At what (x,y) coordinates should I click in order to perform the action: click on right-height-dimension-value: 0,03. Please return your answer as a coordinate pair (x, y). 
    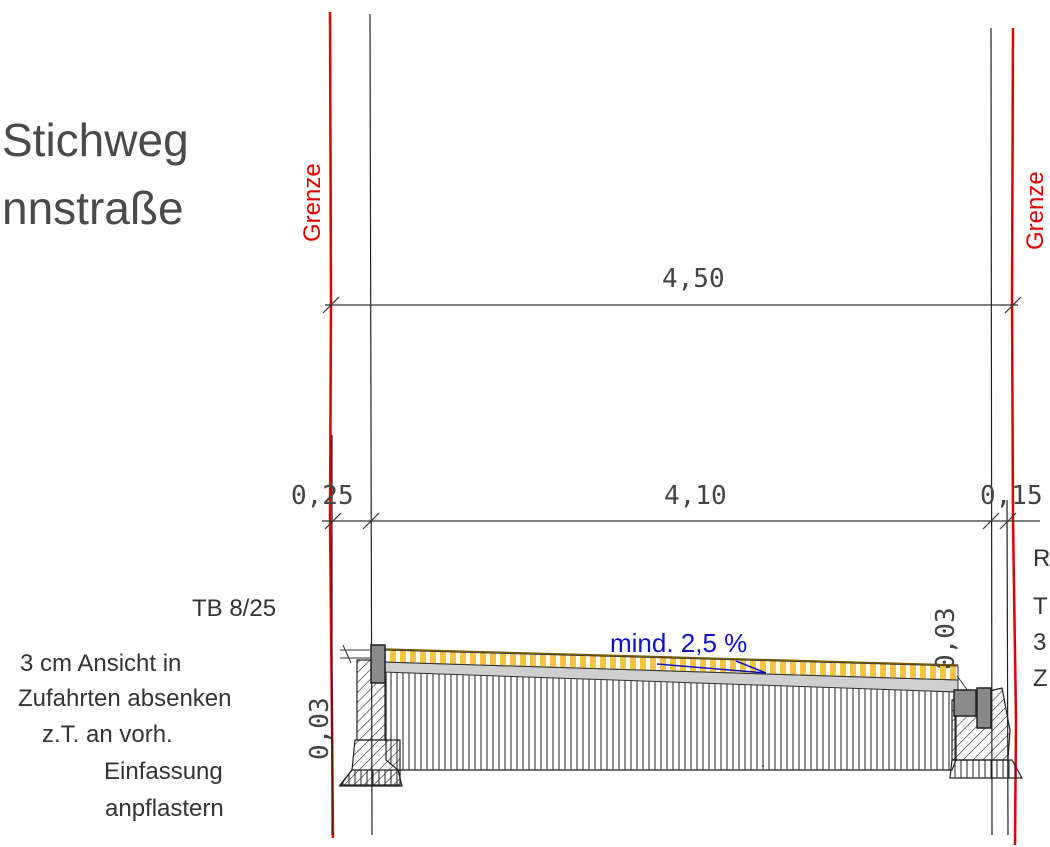
    Looking at the image, I should click on (946, 638).